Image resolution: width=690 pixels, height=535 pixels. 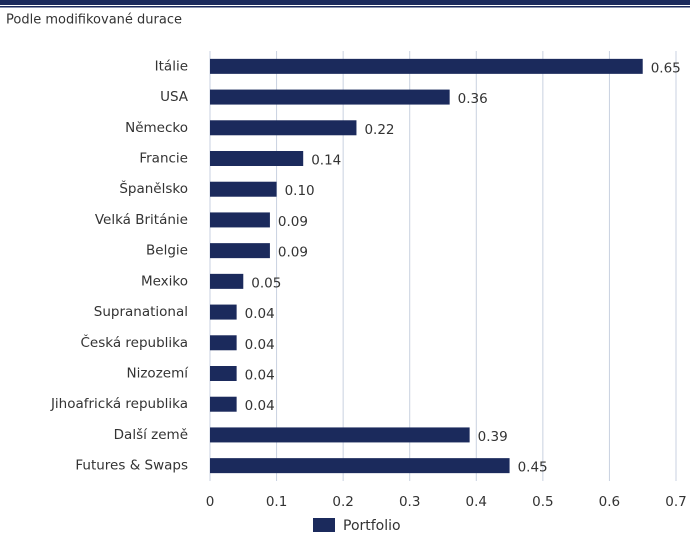 What do you see at coordinates (134, 342) in the screenshot?
I see `y-tick-label: Česká republika` at bounding box center [134, 342].